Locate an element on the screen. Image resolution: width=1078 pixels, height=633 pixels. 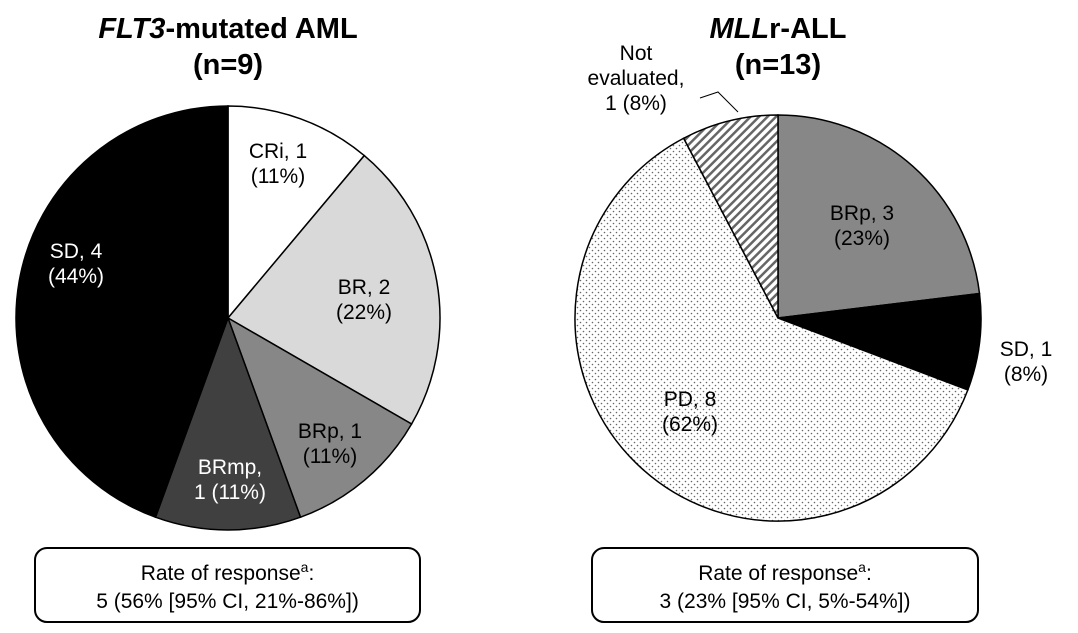
slice-label: BR, 2 (22%) is located at coordinates (364, 300).